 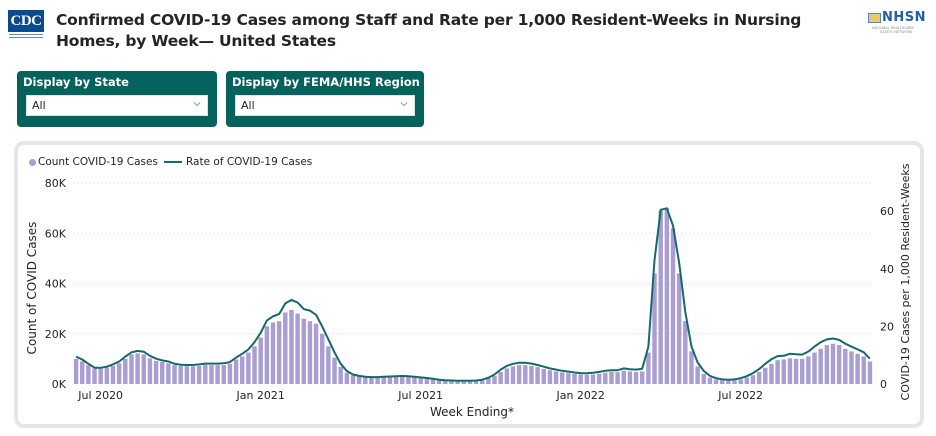 I want to click on region-dropdown: All, so click(x=325, y=105).